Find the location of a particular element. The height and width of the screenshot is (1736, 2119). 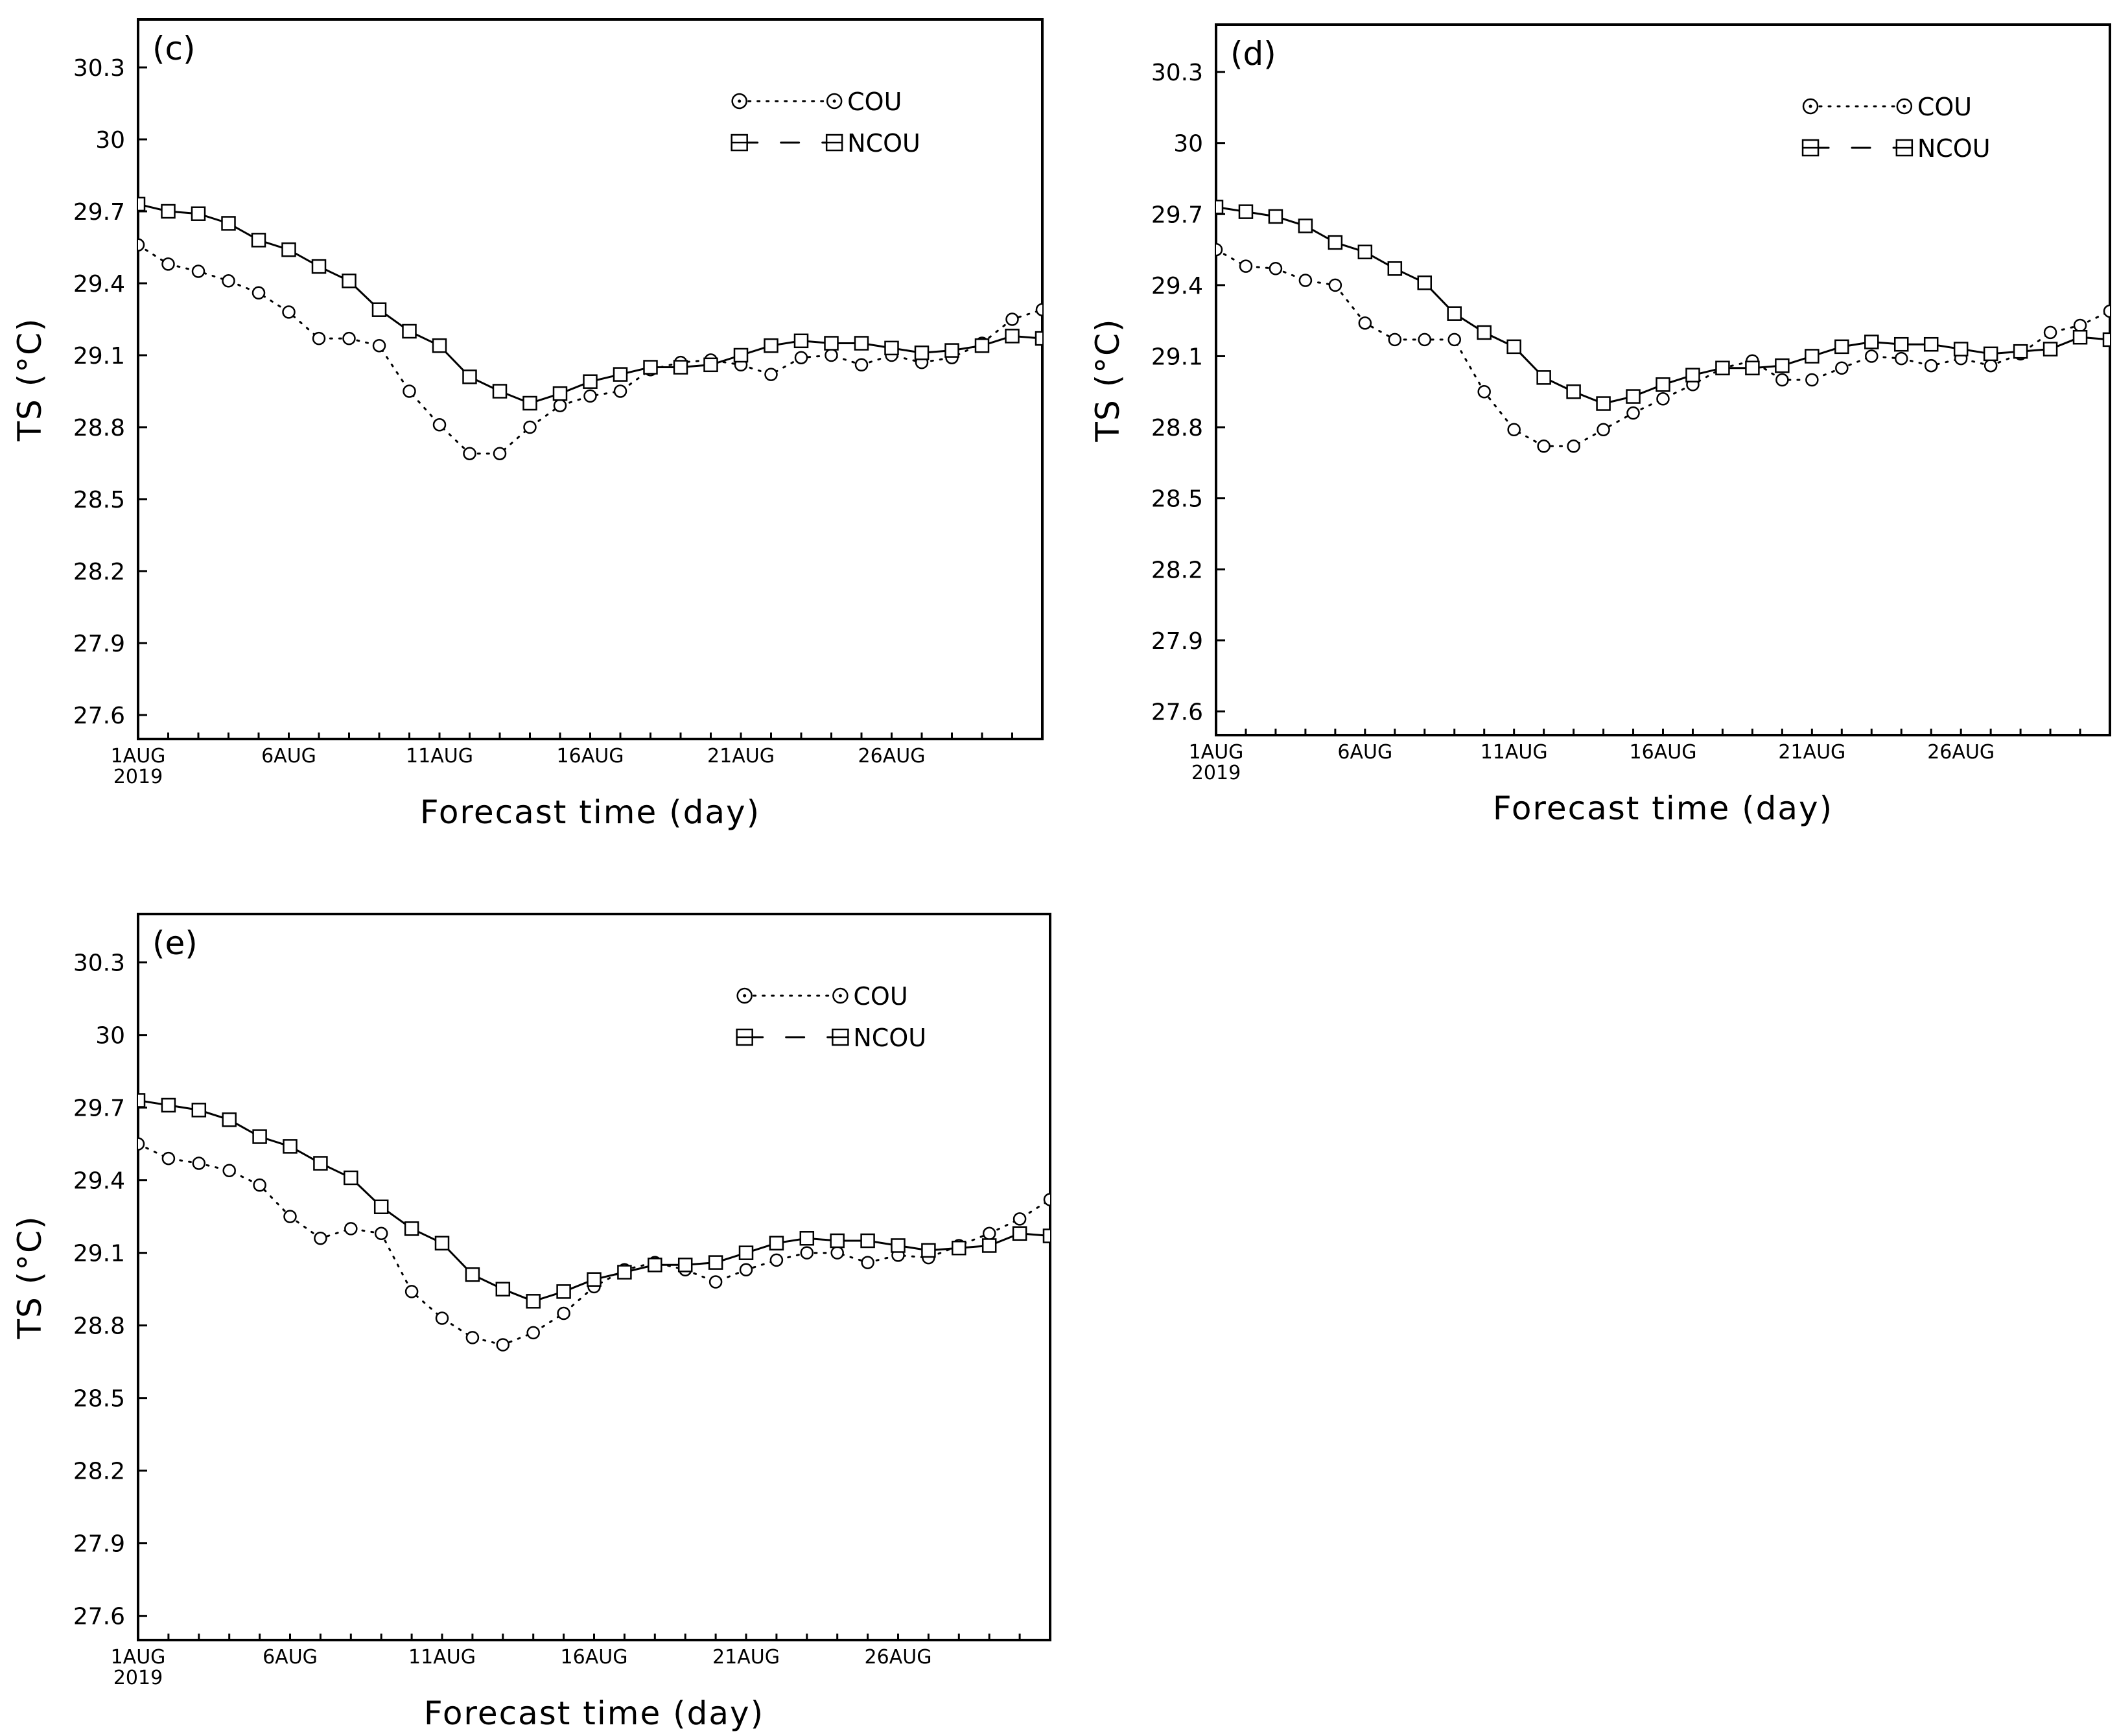

plot-area is located at coordinates (1663, 326).